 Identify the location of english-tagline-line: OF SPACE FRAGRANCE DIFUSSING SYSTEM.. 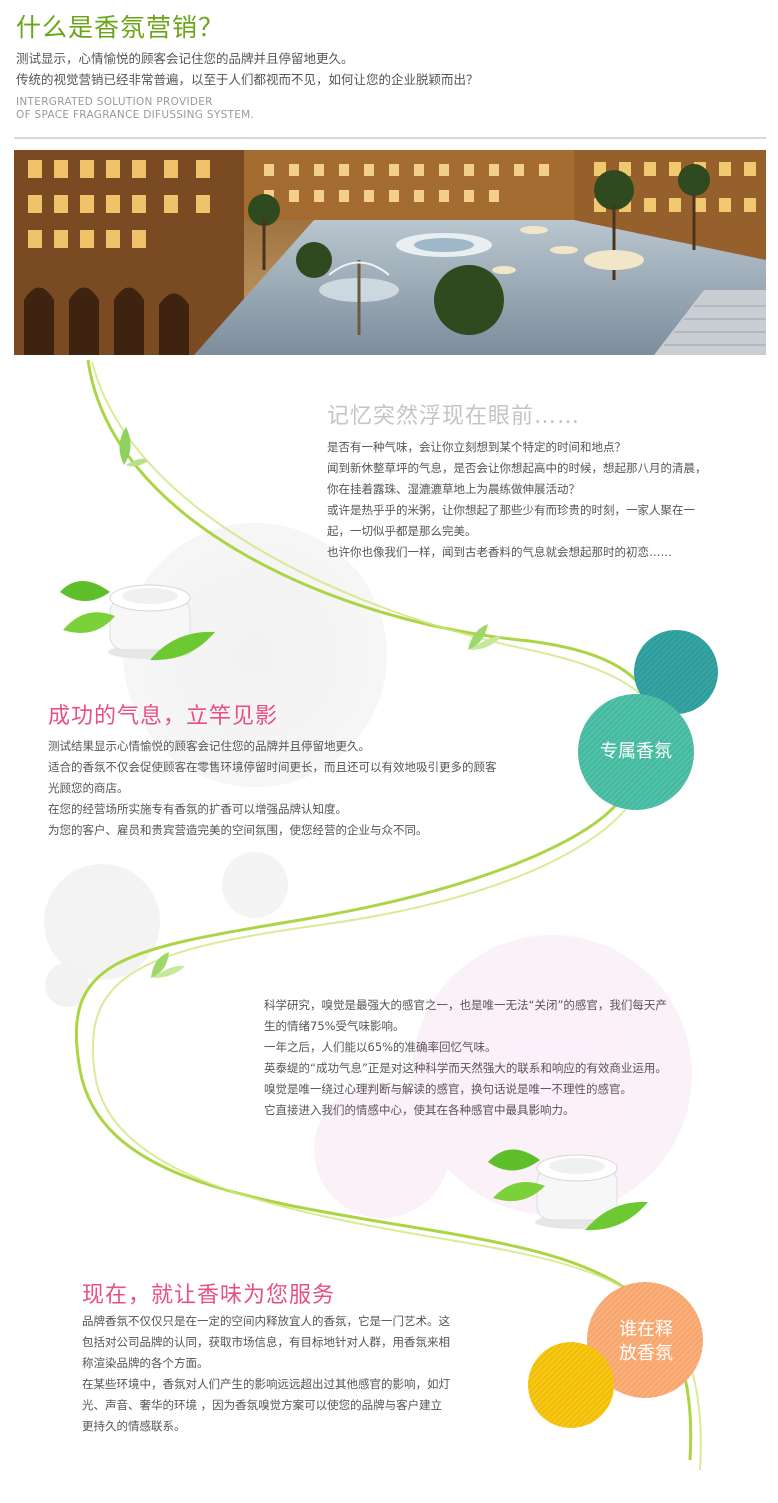
(135, 115).